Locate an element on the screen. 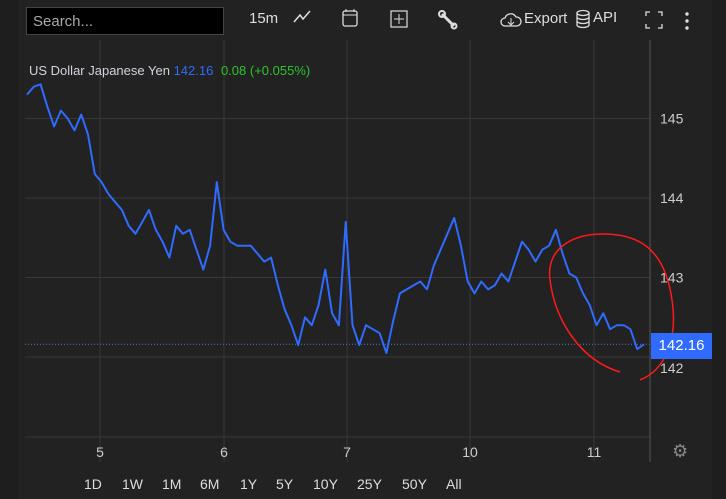  export-button: Export is located at coordinates (546, 18).